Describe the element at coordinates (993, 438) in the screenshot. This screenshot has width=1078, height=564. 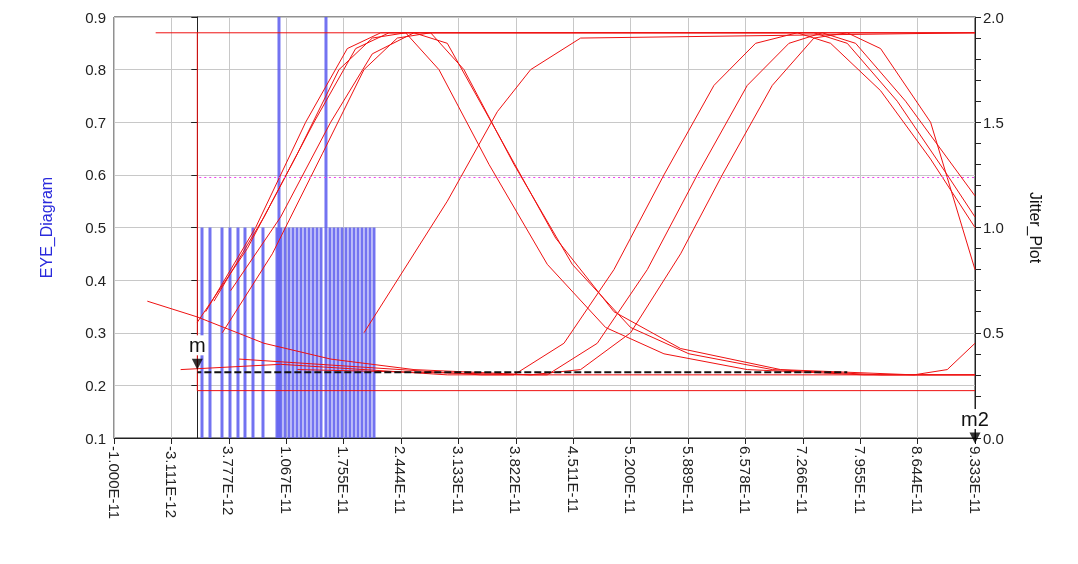
I see `y2-tick-label: 0.0` at that location.